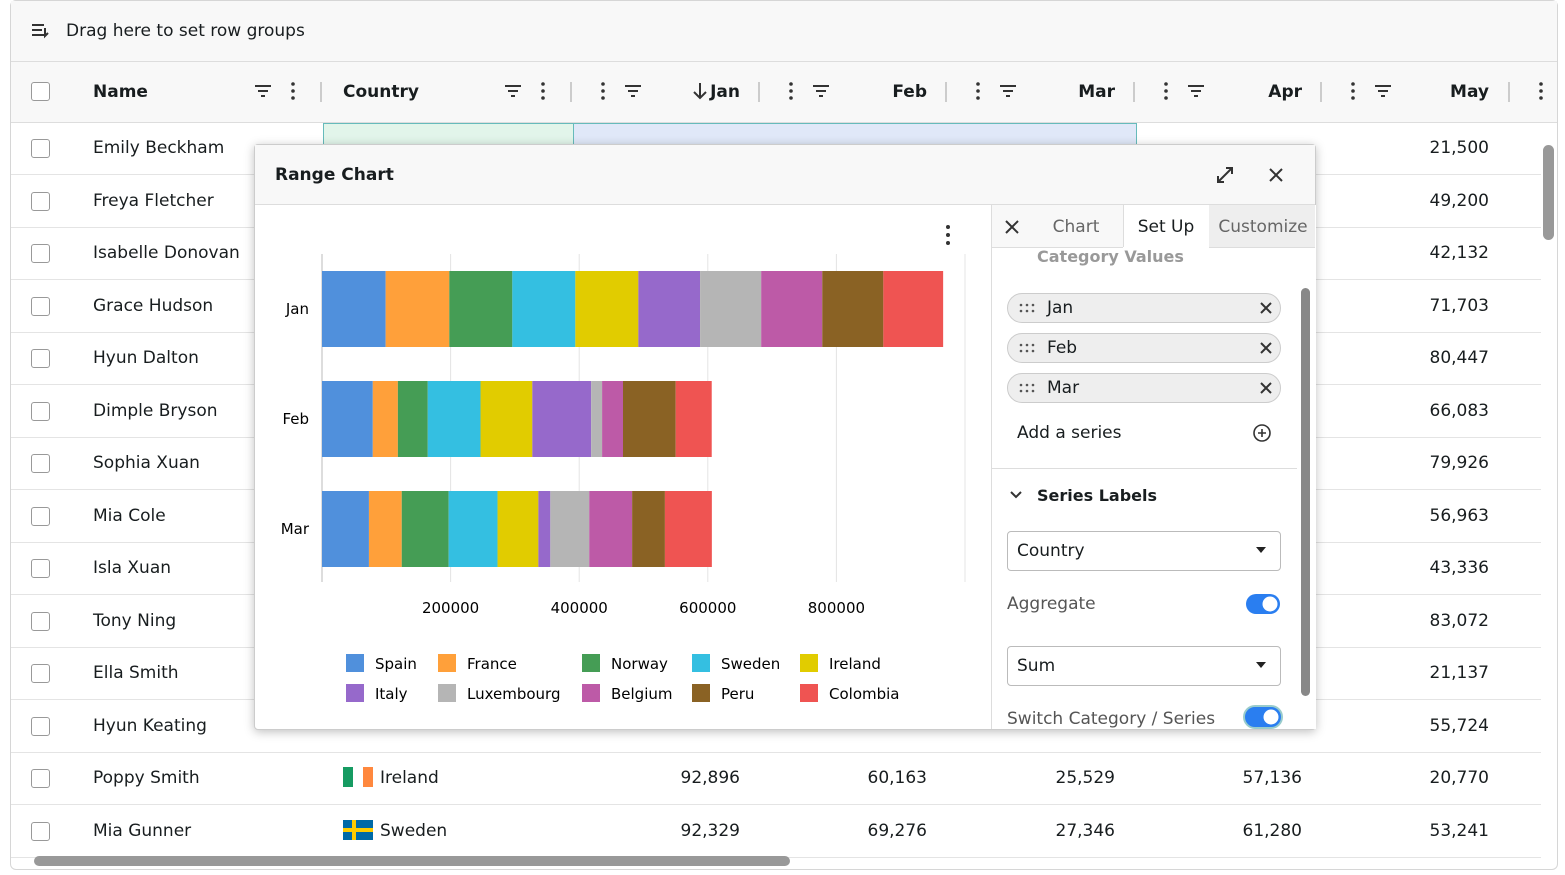 The height and width of the screenshot is (875, 1565). I want to click on cell-name: Hyun Dalton, so click(146, 358).